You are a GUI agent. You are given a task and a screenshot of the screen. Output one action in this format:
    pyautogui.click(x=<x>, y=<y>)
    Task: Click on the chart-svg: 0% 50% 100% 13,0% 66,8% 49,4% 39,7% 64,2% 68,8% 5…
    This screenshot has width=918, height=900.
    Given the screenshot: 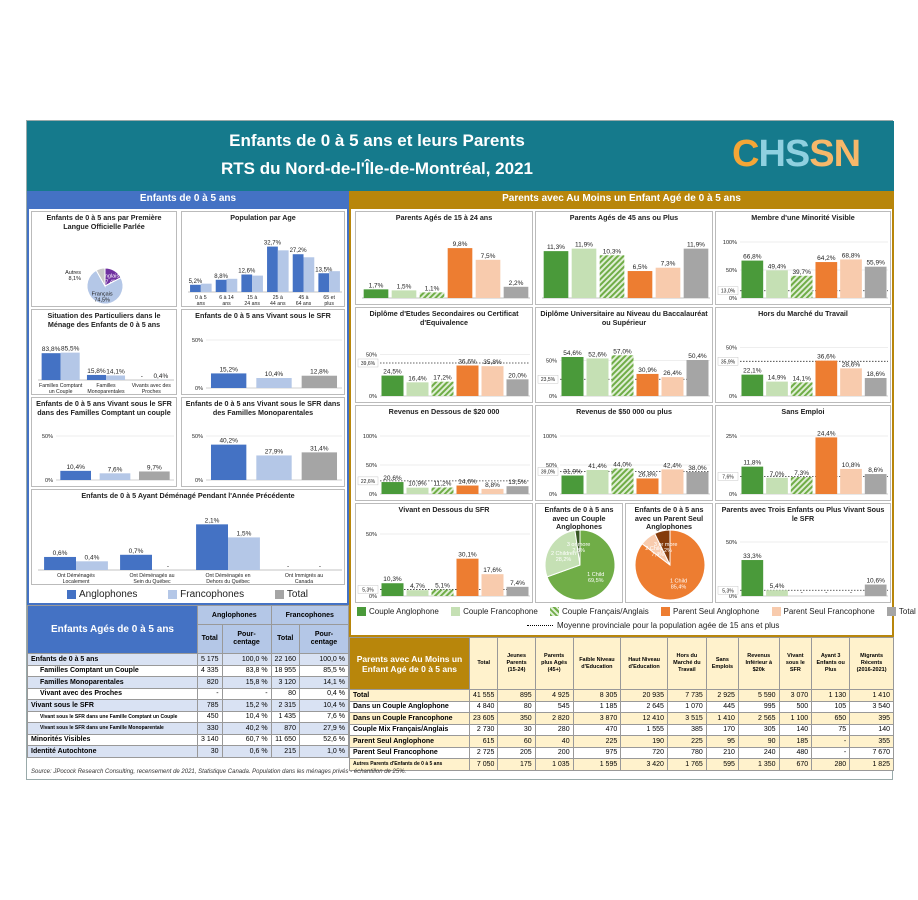 What is the action you would take?
    pyautogui.click(x=802, y=271)
    